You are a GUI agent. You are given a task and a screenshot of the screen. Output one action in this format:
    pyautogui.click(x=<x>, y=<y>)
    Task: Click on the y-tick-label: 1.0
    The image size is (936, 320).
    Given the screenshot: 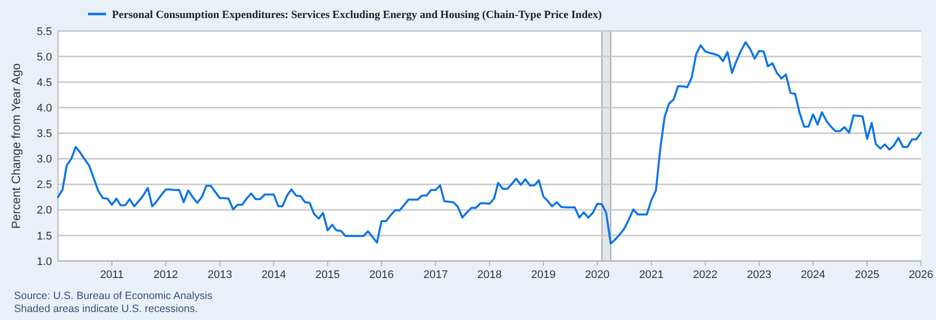 What is the action you would take?
    pyautogui.click(x=44, y=262)
    